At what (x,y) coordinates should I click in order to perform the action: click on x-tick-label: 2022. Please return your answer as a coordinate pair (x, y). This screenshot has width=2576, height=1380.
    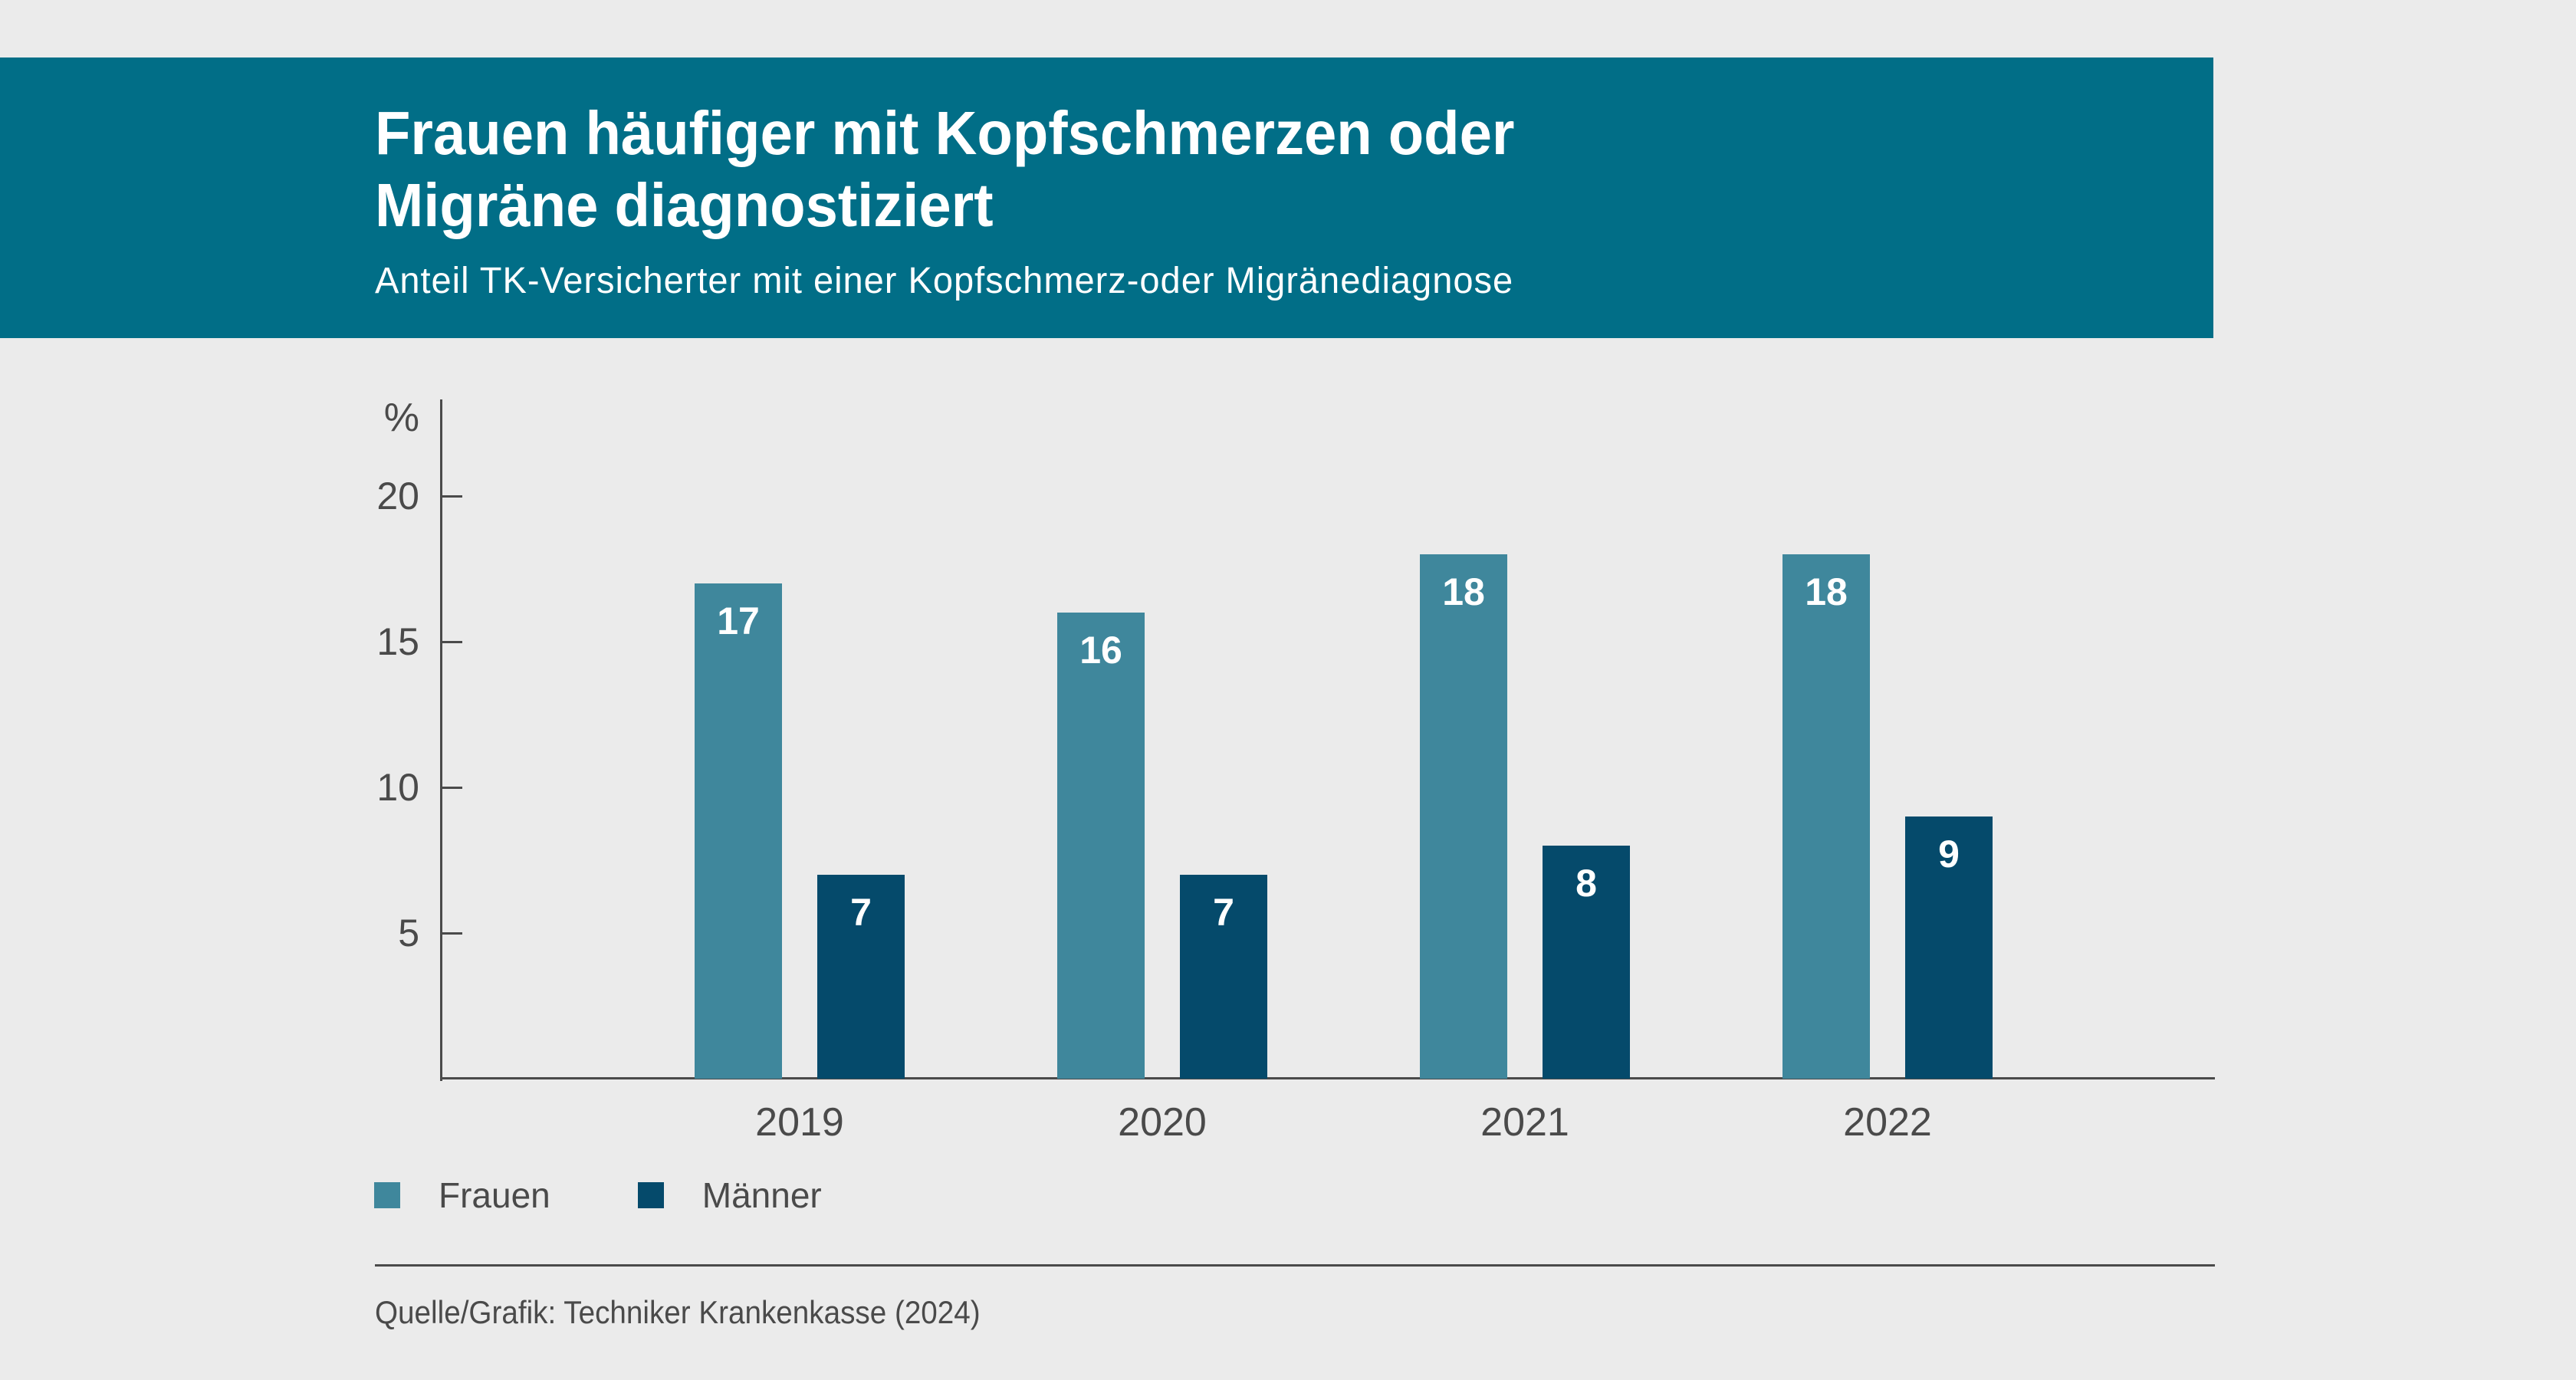
    Looking at the image, I should click on (1888, 1123).